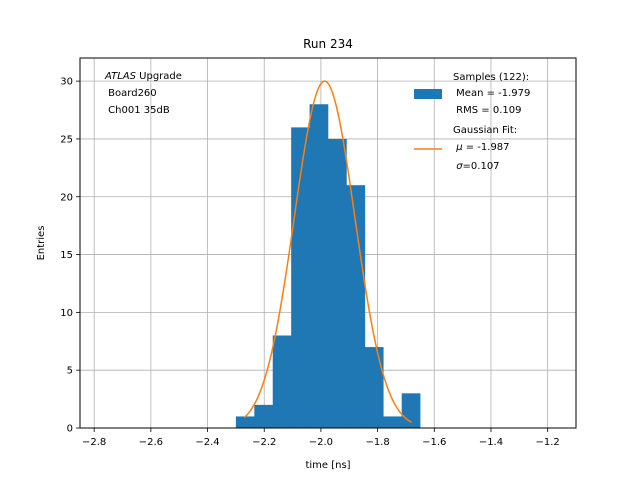 Image resolution: width=640 pixels, height=484 pixels. What do you see at coordinates (481, 166) in the screenshot?
I see `legend-sigma-value: =0.107` at bounding box center [481, 166].